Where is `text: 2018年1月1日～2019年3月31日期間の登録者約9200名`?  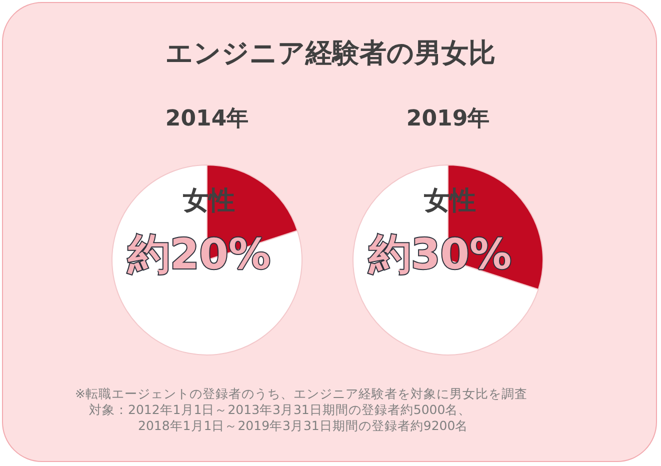 text: 2018年1月1日～2019年3月31日期間の登録者約9200名 is located at coordinates (303, 426).